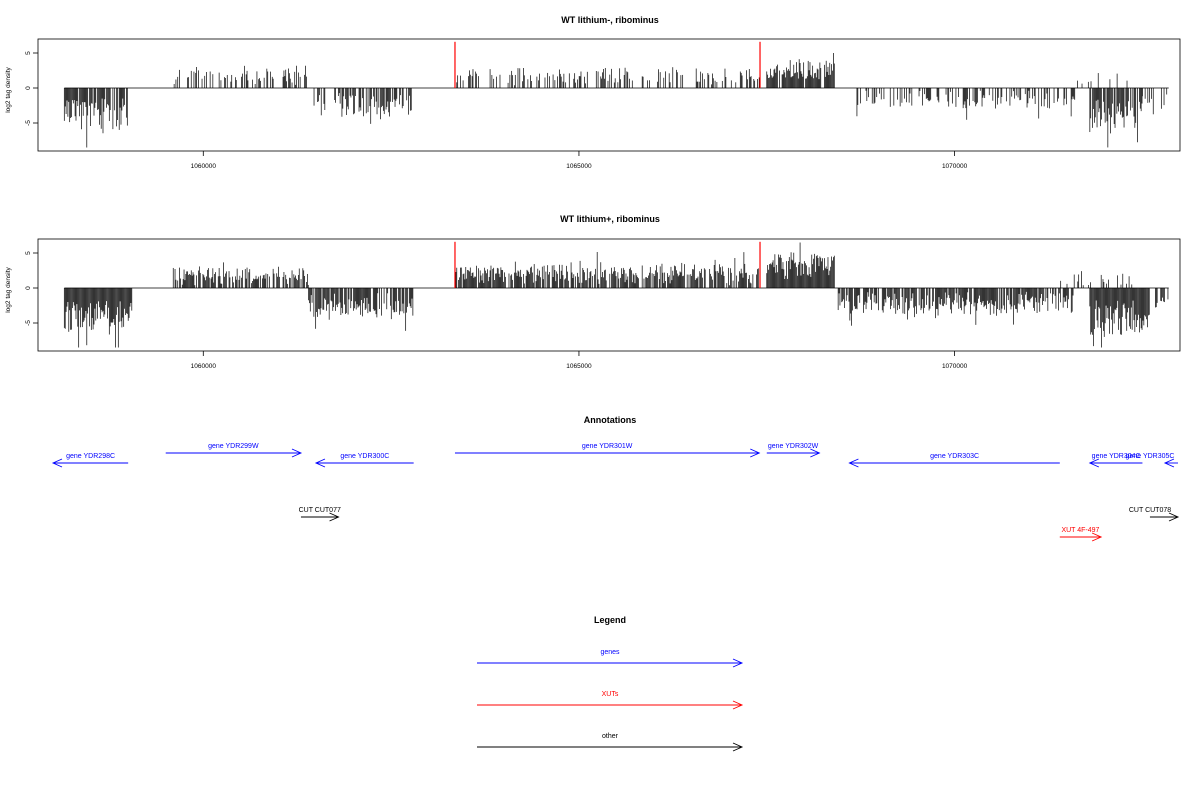  I want to click on feature-label: CUT CUT077, so click(320, 510).